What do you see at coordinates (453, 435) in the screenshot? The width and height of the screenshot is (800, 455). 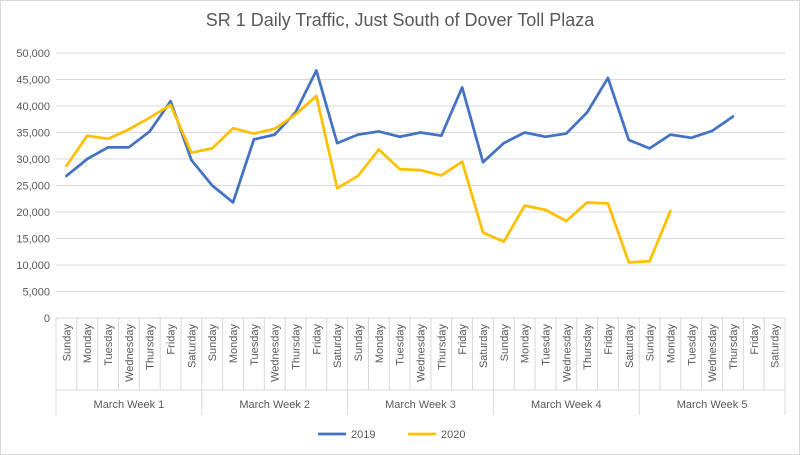 I see `legend-label: 2020` at bounding box center [453, 435].